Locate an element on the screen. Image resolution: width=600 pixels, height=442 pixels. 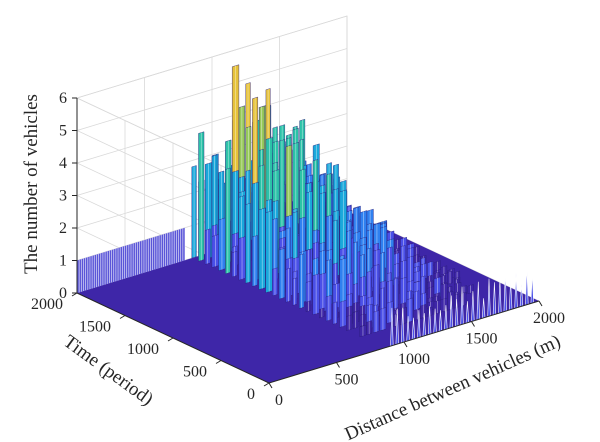
z-axis-label: The number of vehicles is located at coordinates (31, 184).